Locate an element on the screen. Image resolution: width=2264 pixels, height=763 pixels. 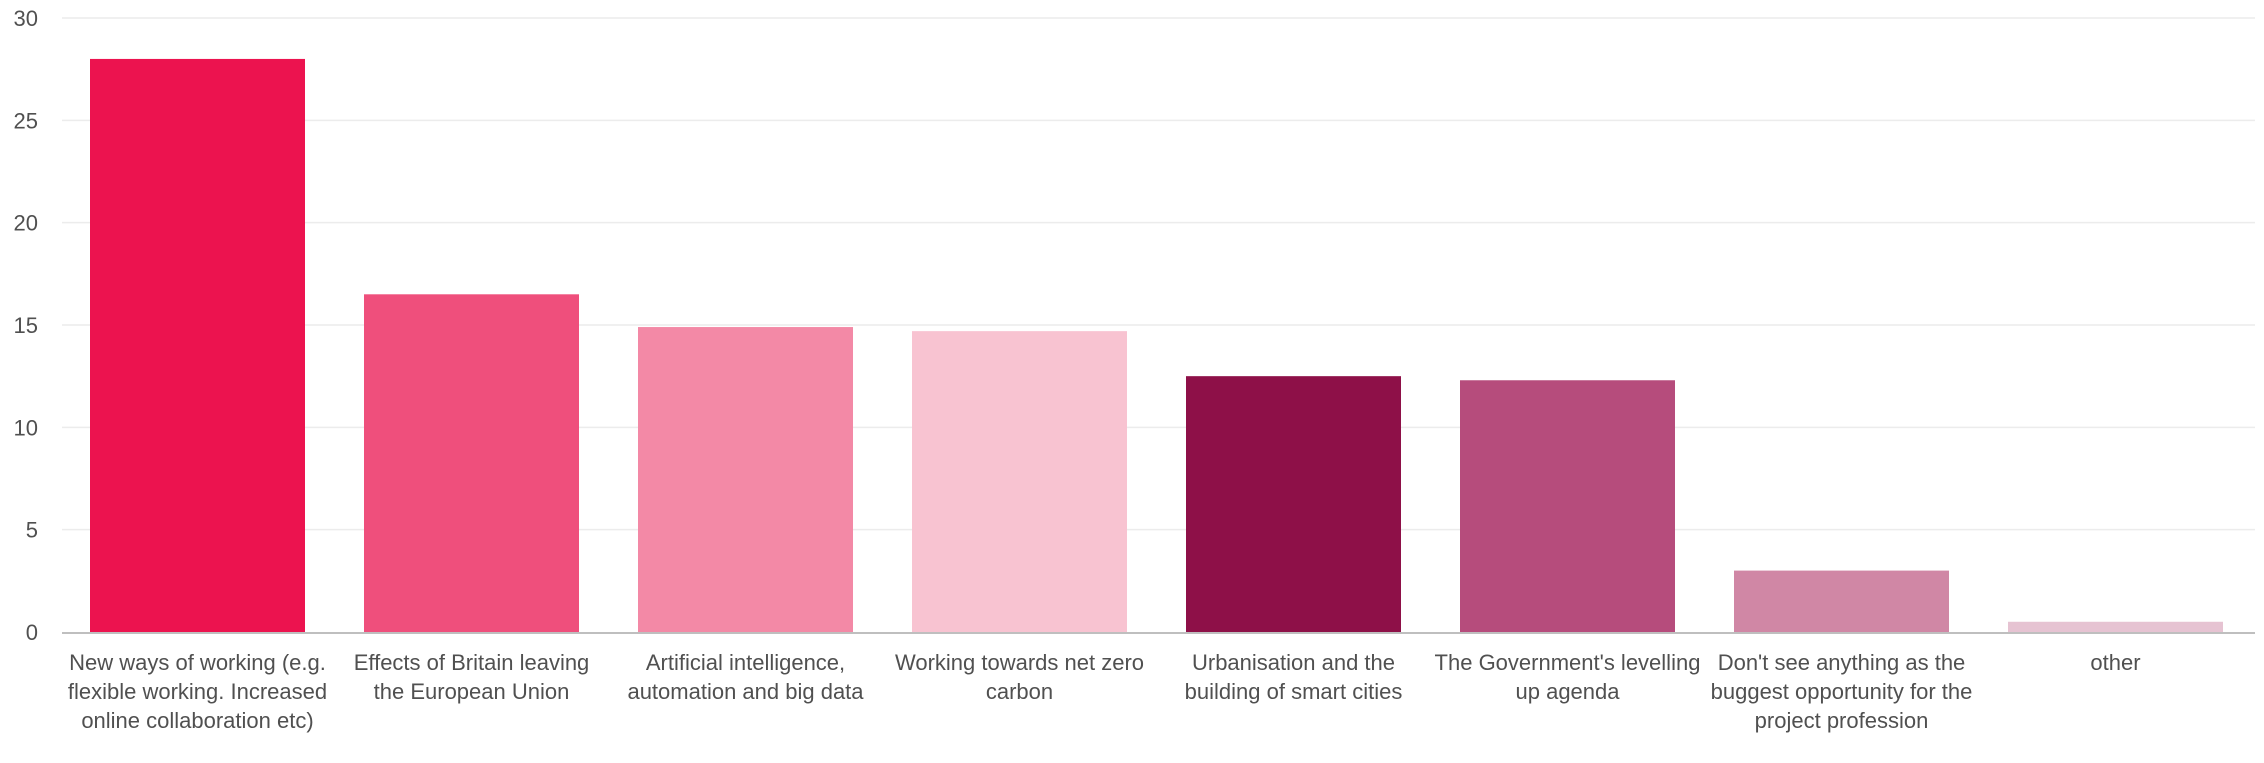
category-label-8: other is located at coordinates (2115, 662).